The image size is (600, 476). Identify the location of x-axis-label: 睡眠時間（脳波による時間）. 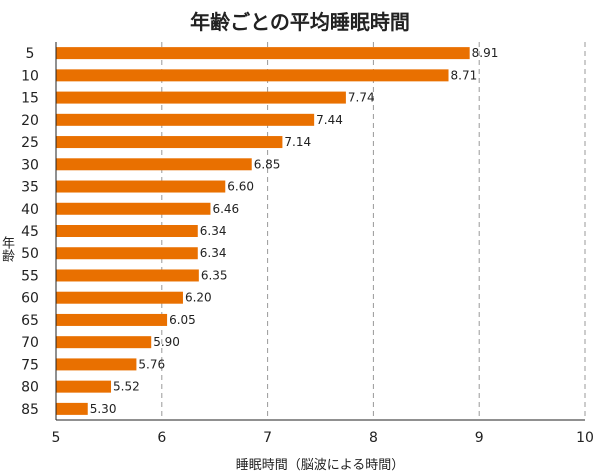
(320, 465).